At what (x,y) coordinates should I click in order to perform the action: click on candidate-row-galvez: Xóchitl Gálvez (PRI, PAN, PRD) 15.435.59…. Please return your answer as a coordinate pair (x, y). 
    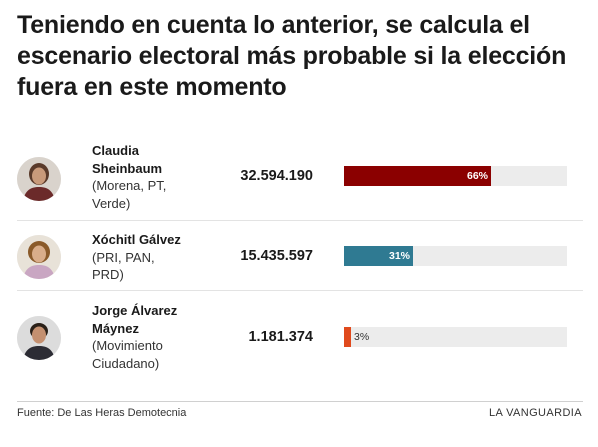
    Looking at the image, I should click on (300, 255).